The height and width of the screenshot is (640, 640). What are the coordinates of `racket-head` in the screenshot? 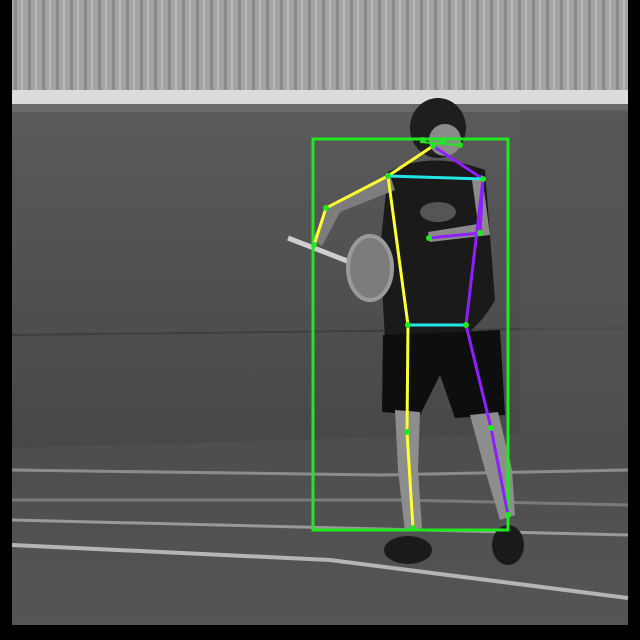 It's located at (370, 268).